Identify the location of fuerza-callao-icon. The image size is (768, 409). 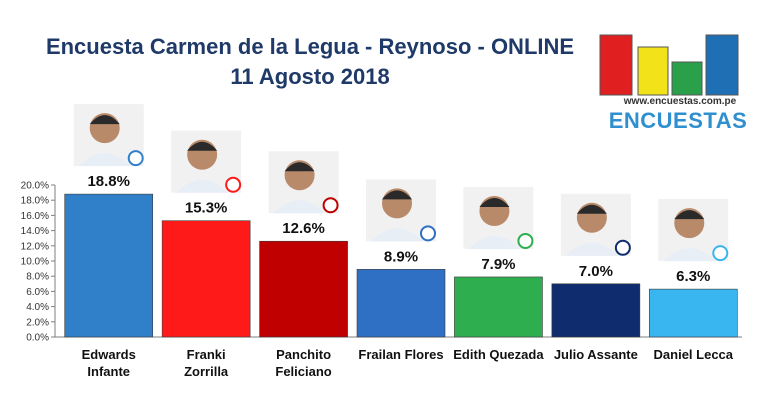
(135, 158).